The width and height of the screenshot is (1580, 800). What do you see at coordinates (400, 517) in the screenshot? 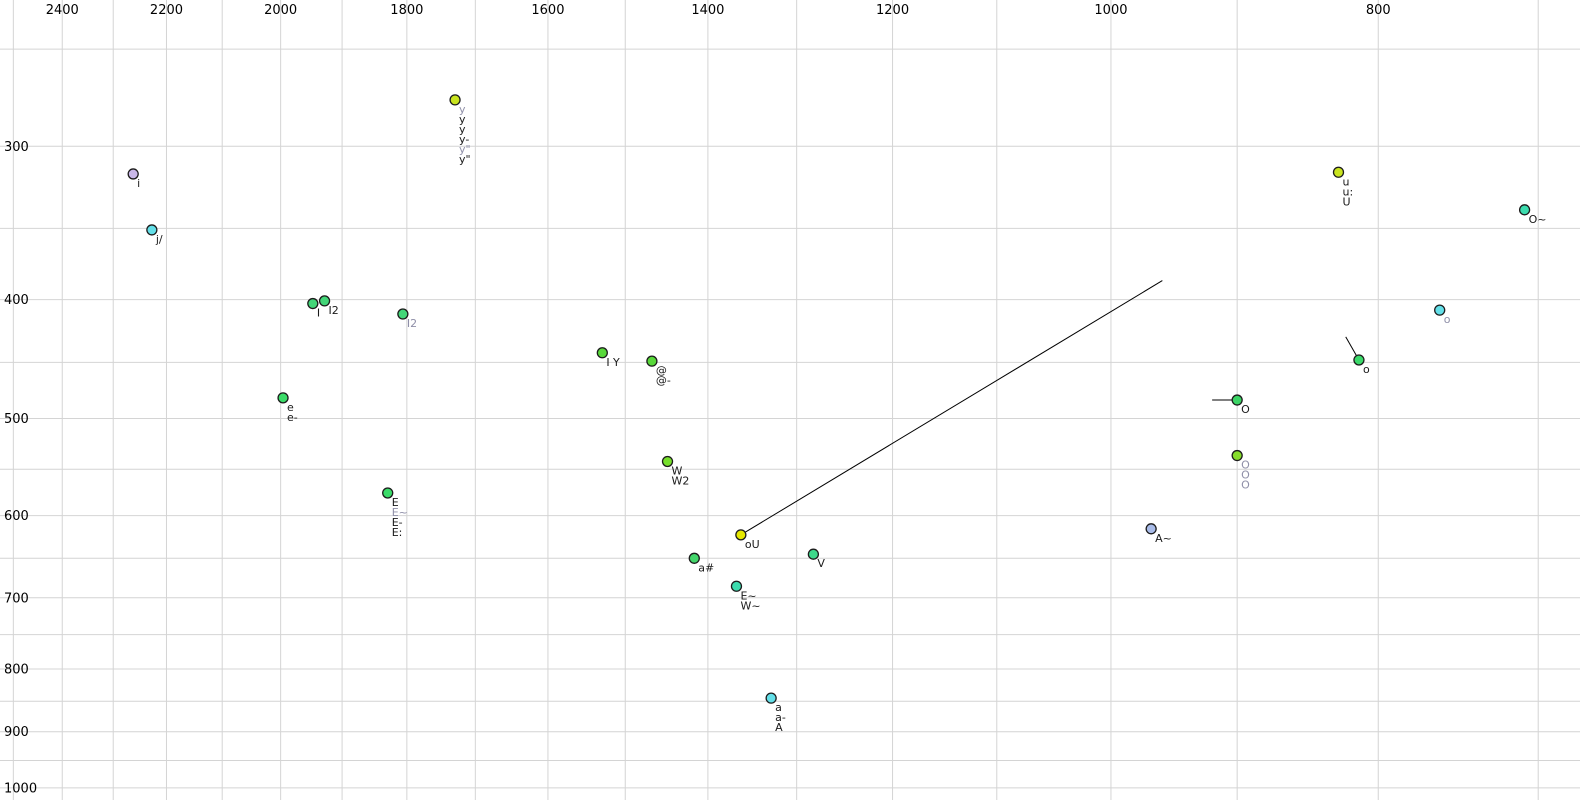
I see `vowel-point-label: E E~ E-E:` at bounding box center [400, 517].